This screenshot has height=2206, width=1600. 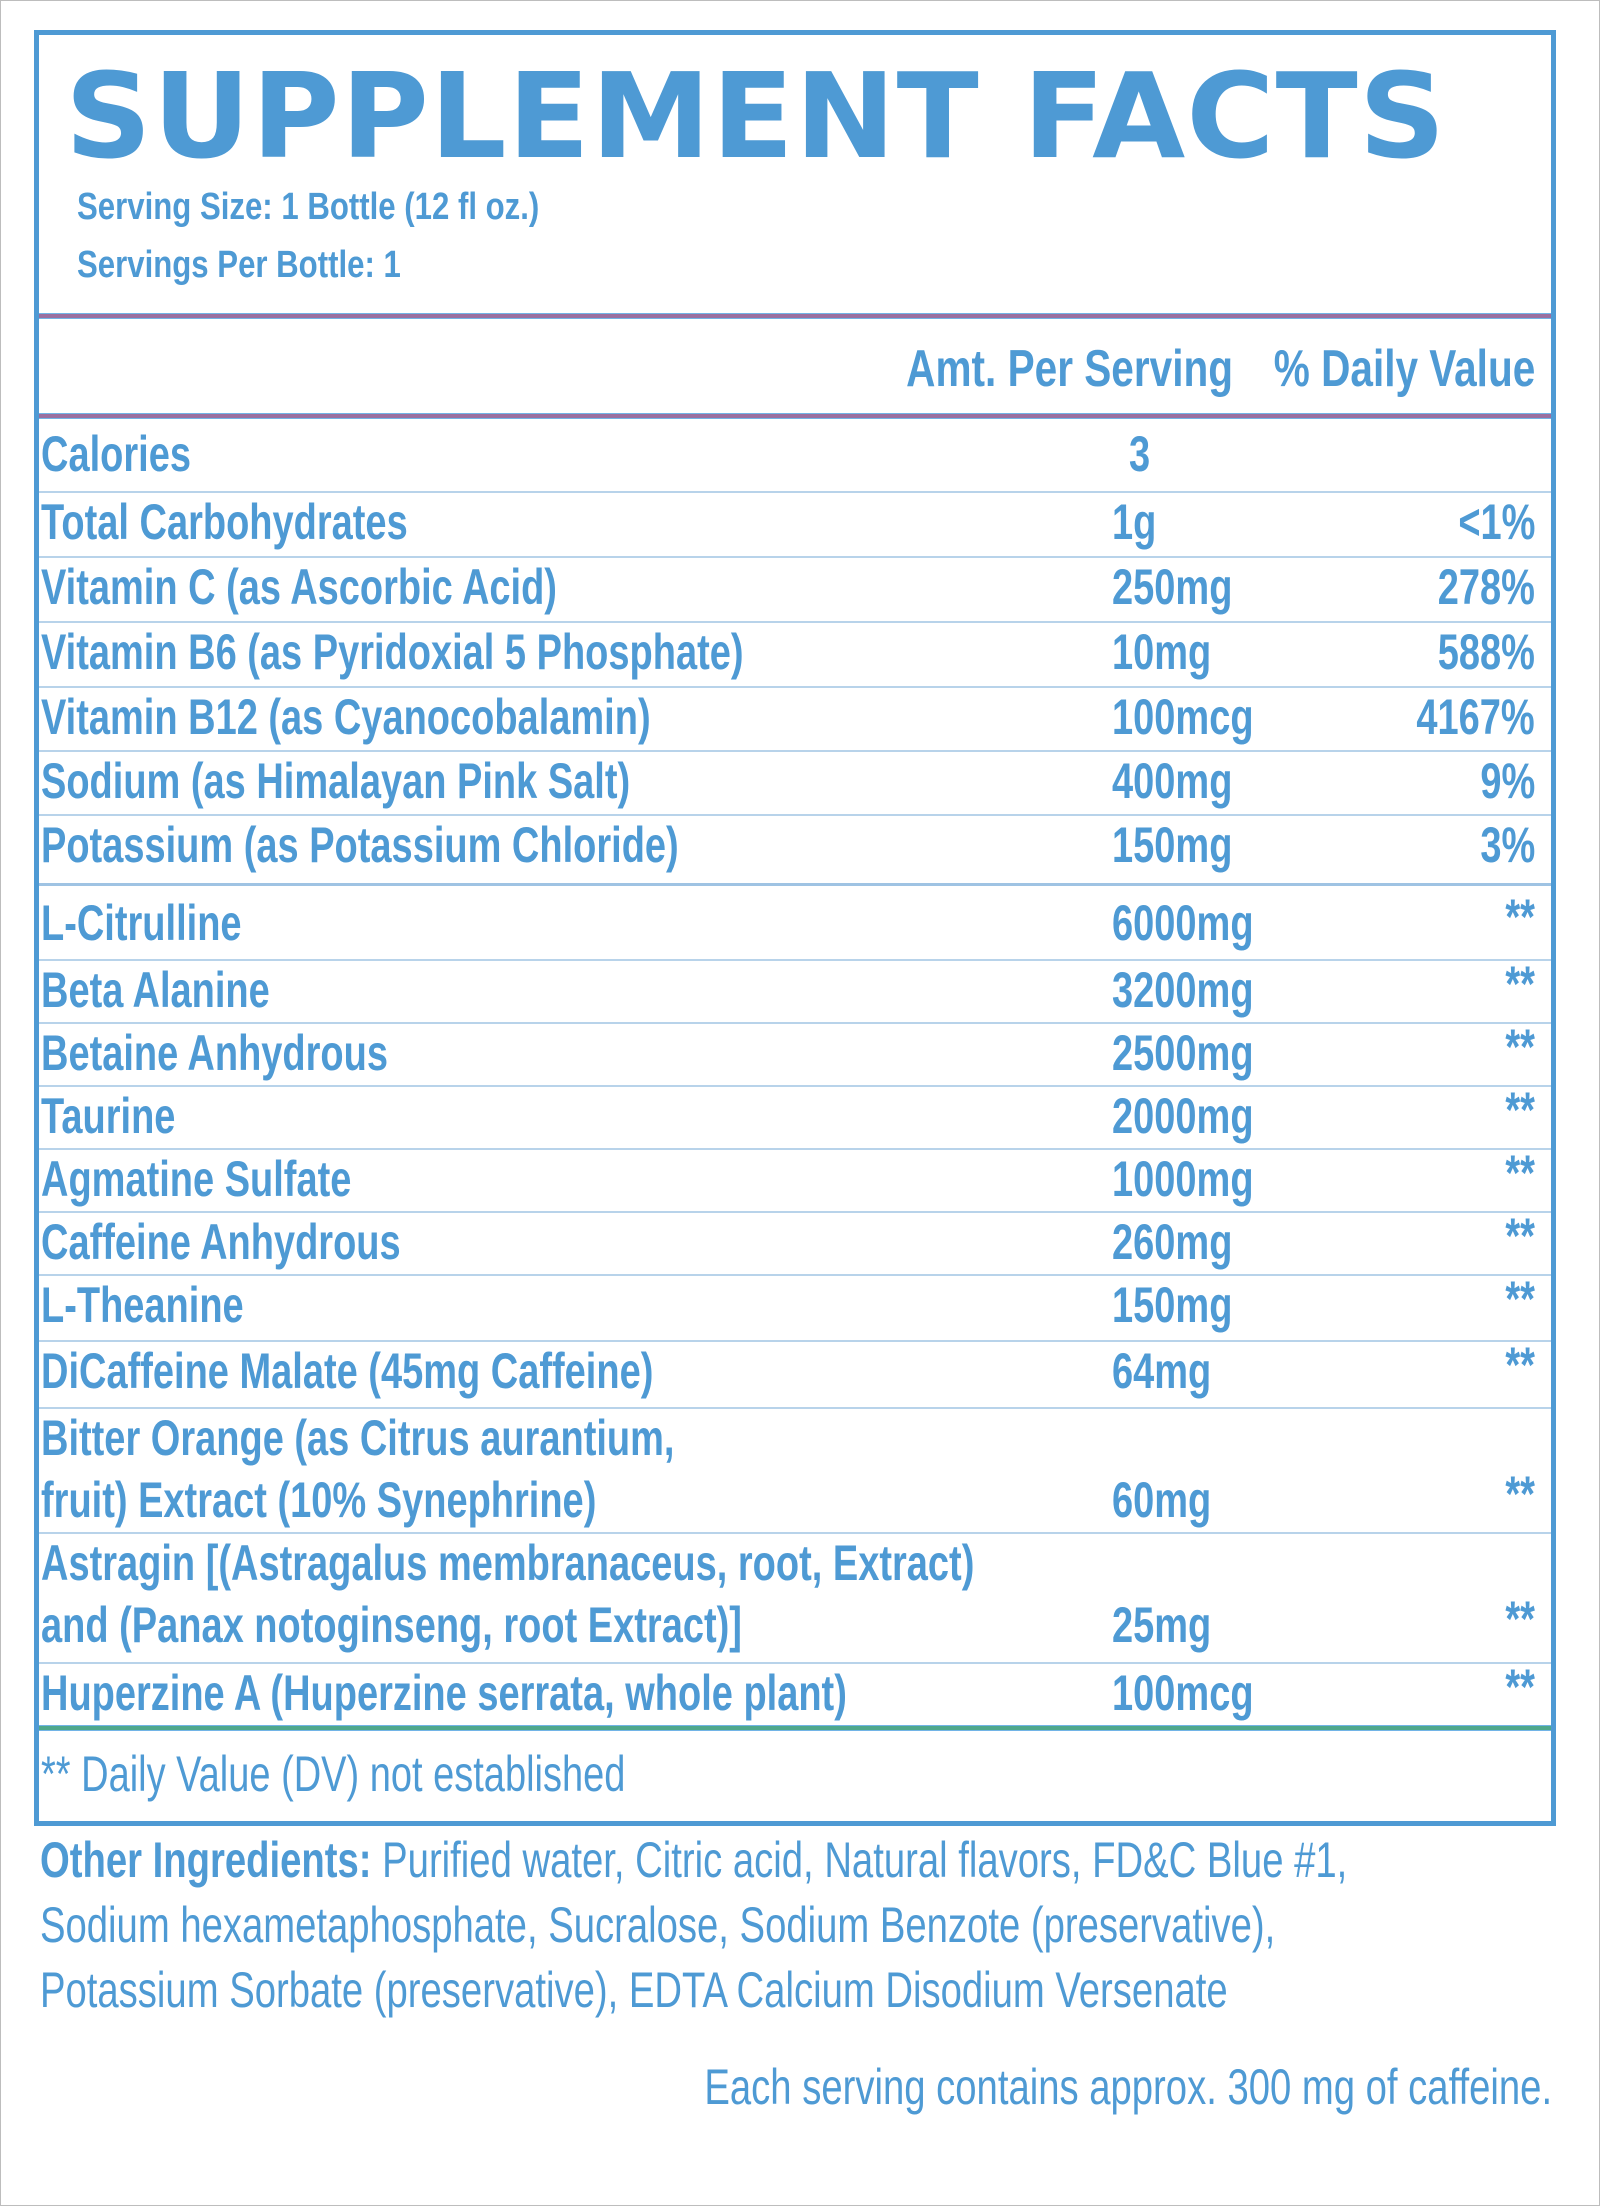 What do you see at coordinates (336, 781) in the screenshot?
I see `nutrient-name: Sodium (as Himalayan Pink Salt)` at bounding box center [336, 781].